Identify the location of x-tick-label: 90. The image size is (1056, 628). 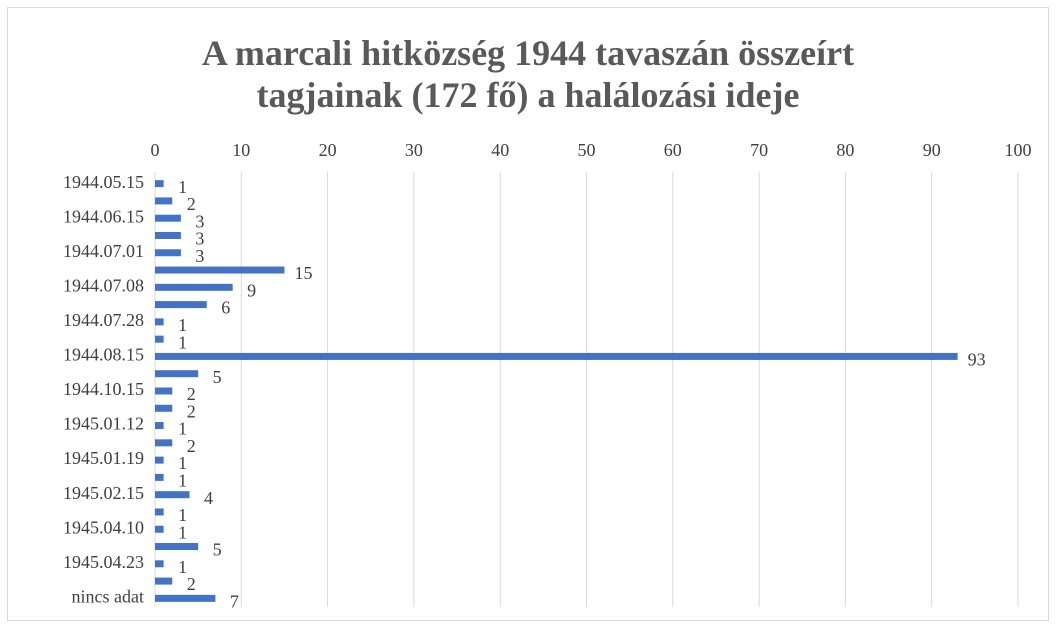
(932, 150).